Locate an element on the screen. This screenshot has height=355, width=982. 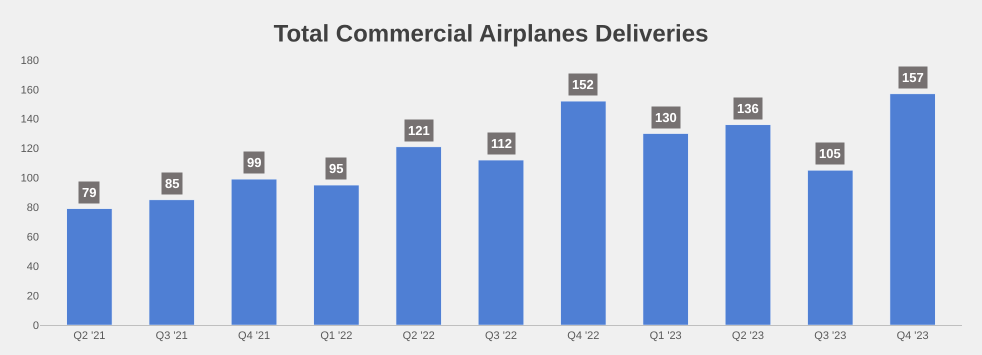
data-label: 99 is located at coordinates (254, 162).